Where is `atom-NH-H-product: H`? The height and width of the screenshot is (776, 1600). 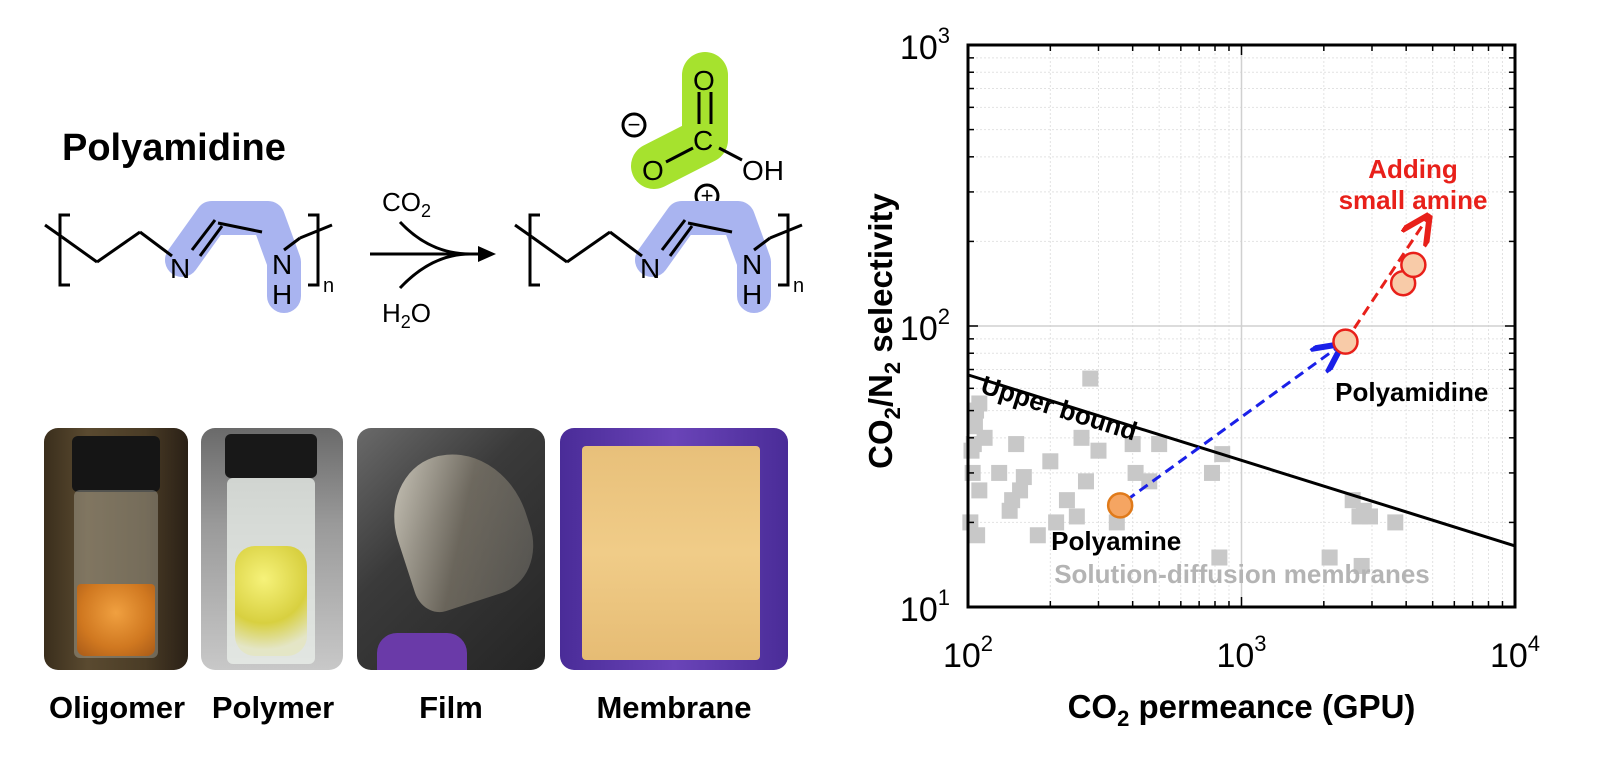
atom-NH-H-product: H is located at coordinates (752, 294).